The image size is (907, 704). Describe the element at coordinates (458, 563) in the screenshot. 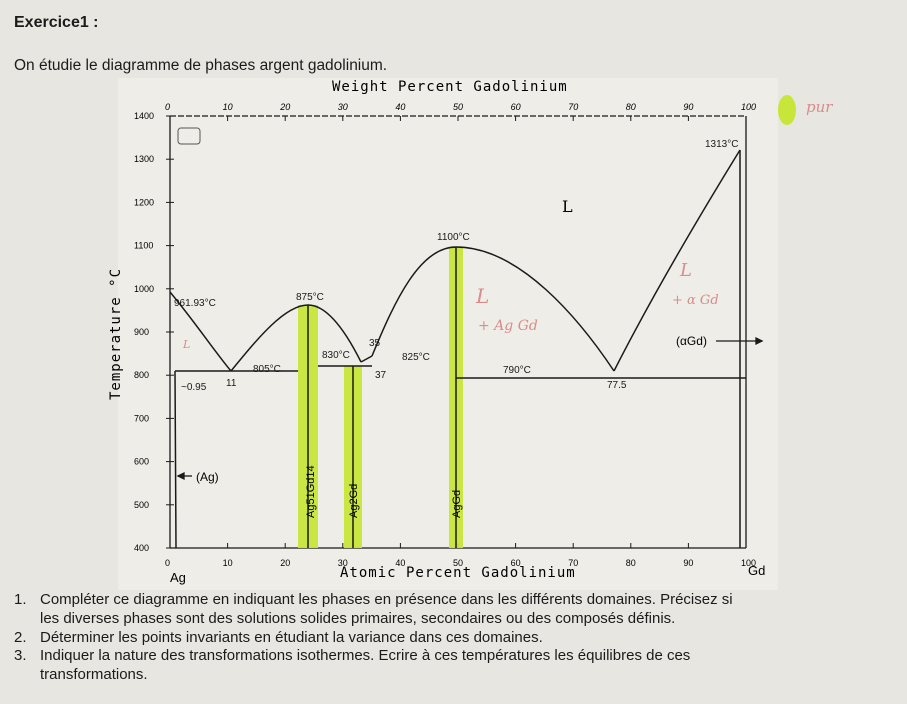

I see `atomic-tick-label: 50` at that location.